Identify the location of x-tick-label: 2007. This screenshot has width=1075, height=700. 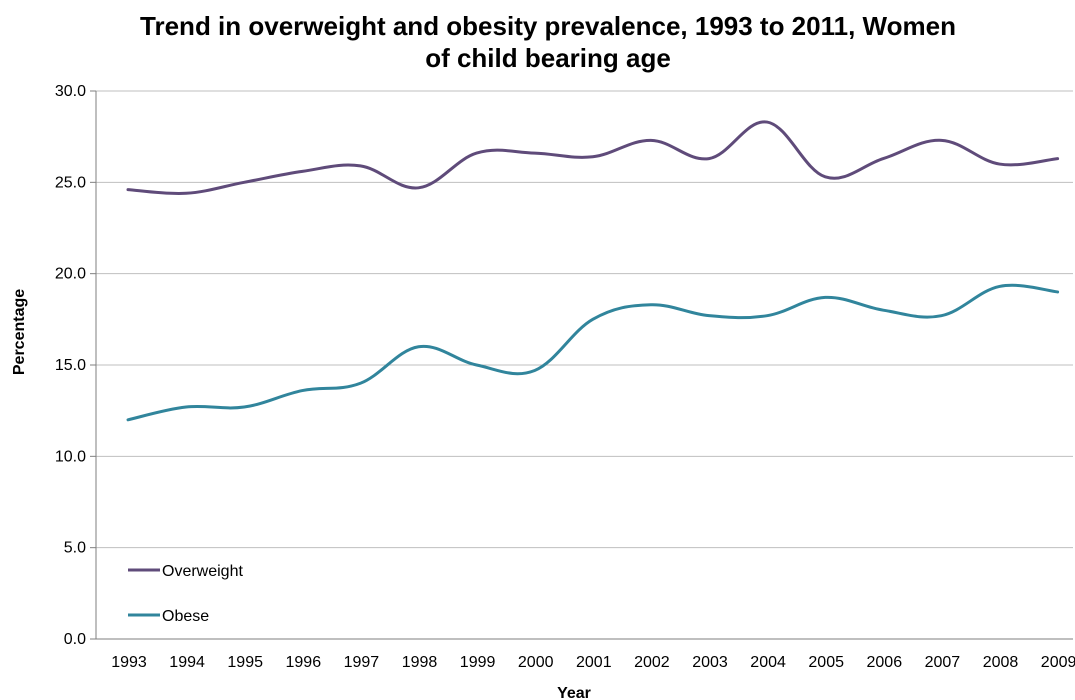
(943, 662).